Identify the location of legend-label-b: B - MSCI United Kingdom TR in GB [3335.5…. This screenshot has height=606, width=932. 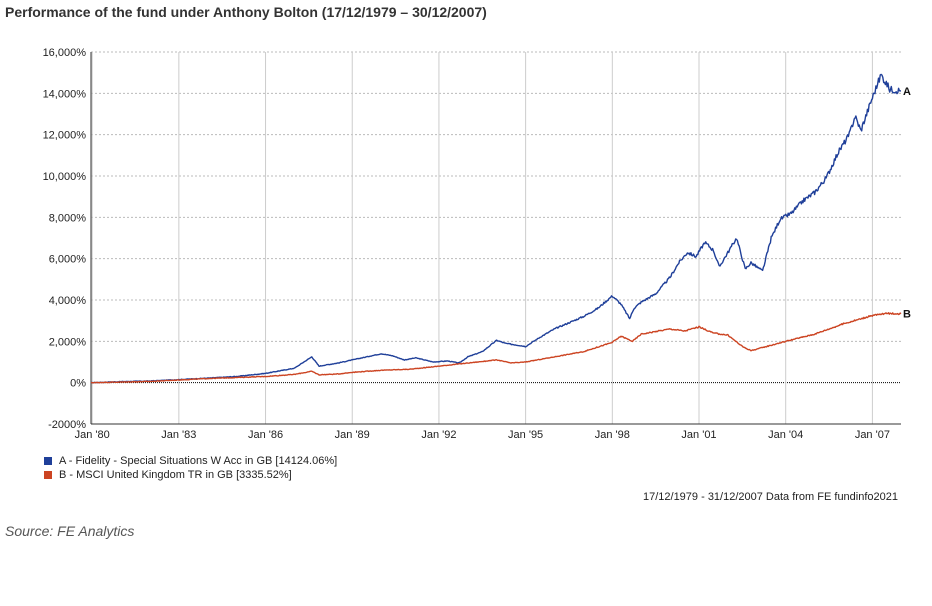
(175, 475).